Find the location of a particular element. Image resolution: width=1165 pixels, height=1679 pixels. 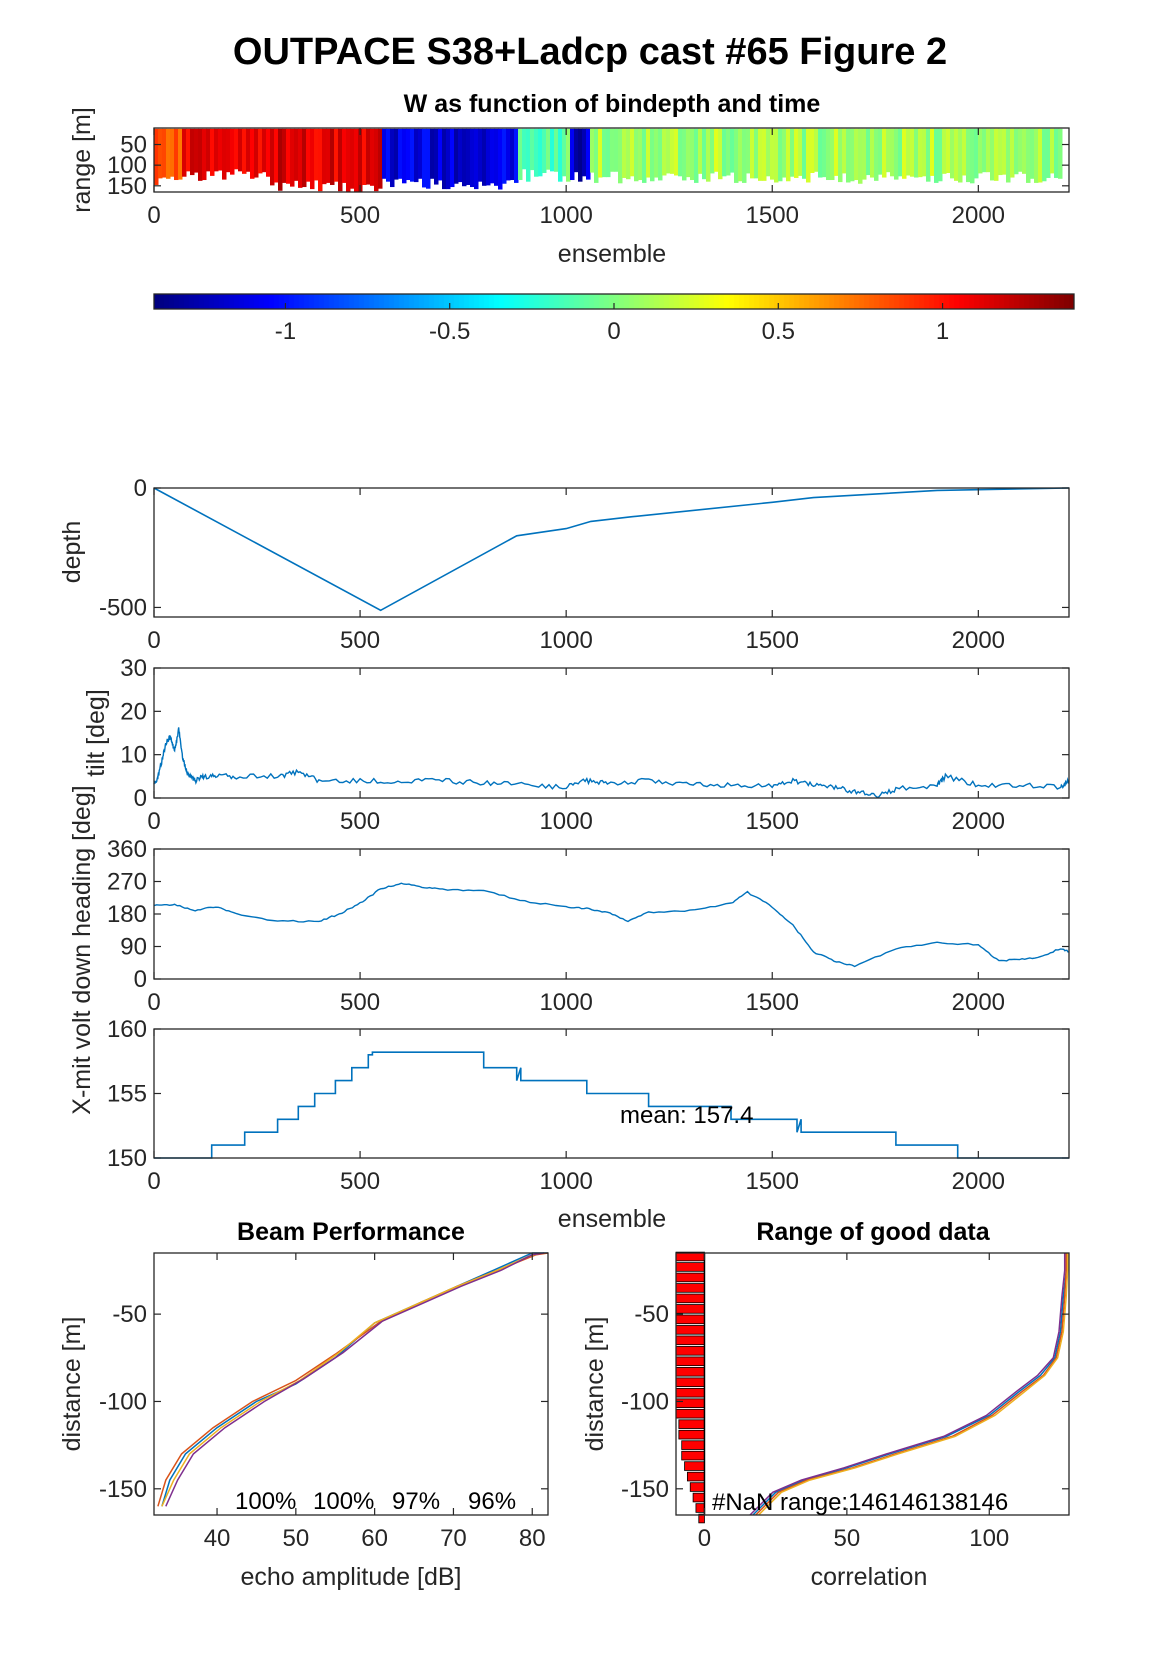

xmit-xlabel: ensemble is located at coordinates (612, 1219).